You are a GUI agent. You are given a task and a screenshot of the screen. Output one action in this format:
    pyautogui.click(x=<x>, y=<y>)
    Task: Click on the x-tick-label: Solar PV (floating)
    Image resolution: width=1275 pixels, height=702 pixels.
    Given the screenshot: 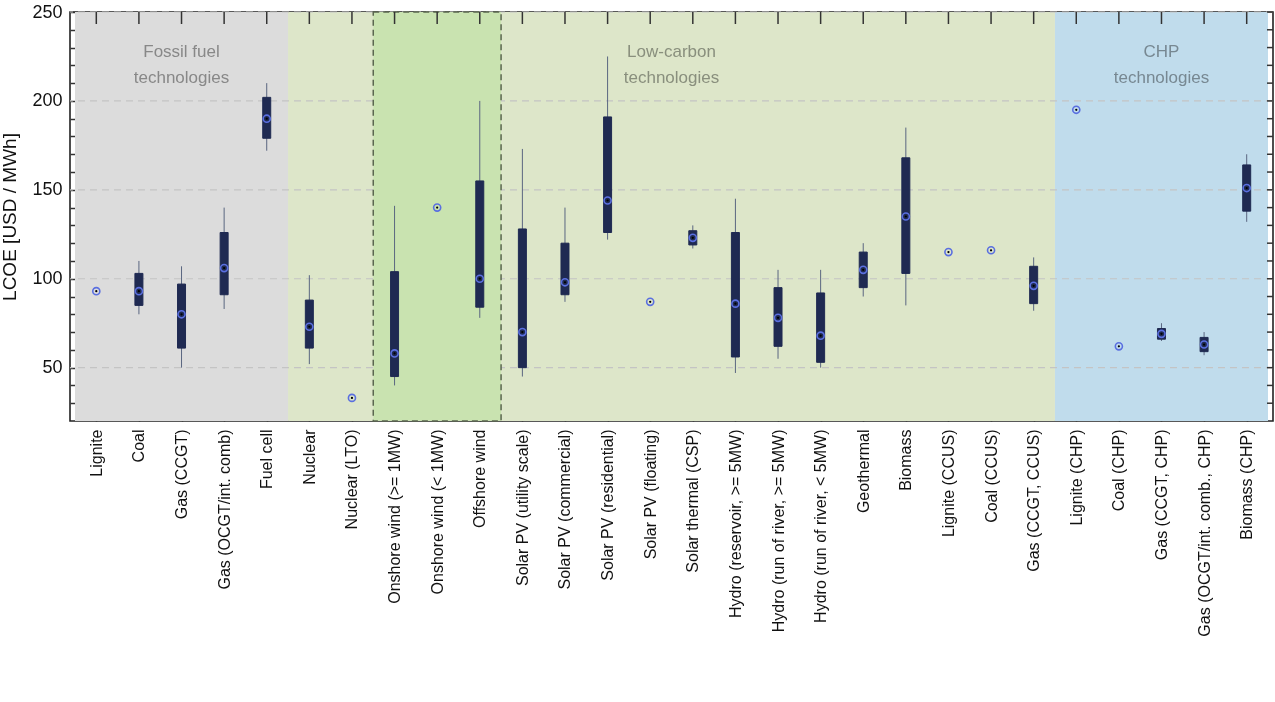 What is the action you would take?
    pyautogui.click(x=650, y=494)
    